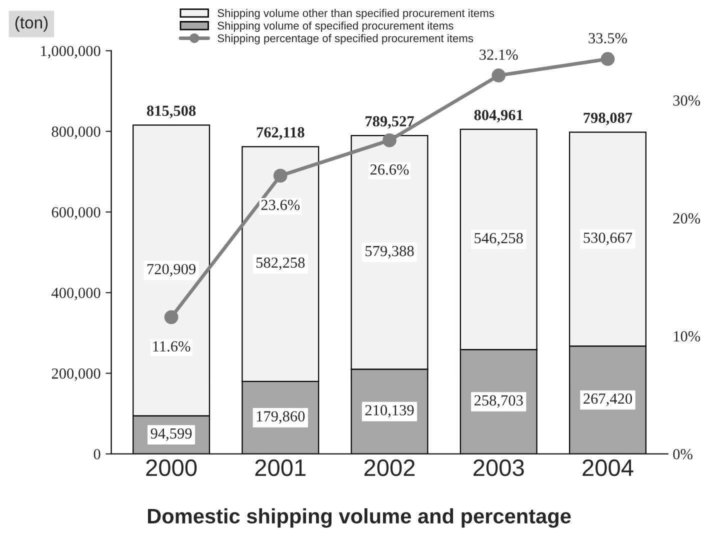 The height and width of the screenshot is (534, 718). Describe the element at coordinates (608, 119) in the screenshot. I see `total-label: 798,087` at that location.